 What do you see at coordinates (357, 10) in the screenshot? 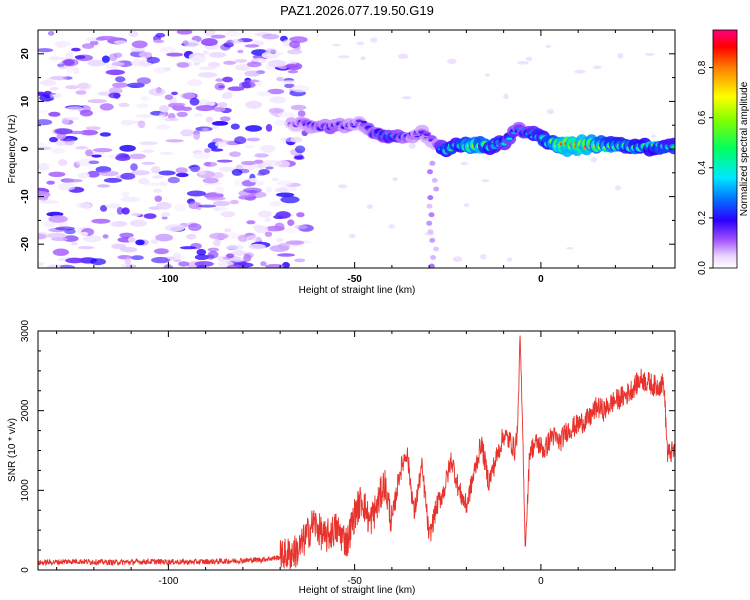
I see `figure-title: PAZ1.2026.077.19.50.G19` at bounding box center [357, 10].